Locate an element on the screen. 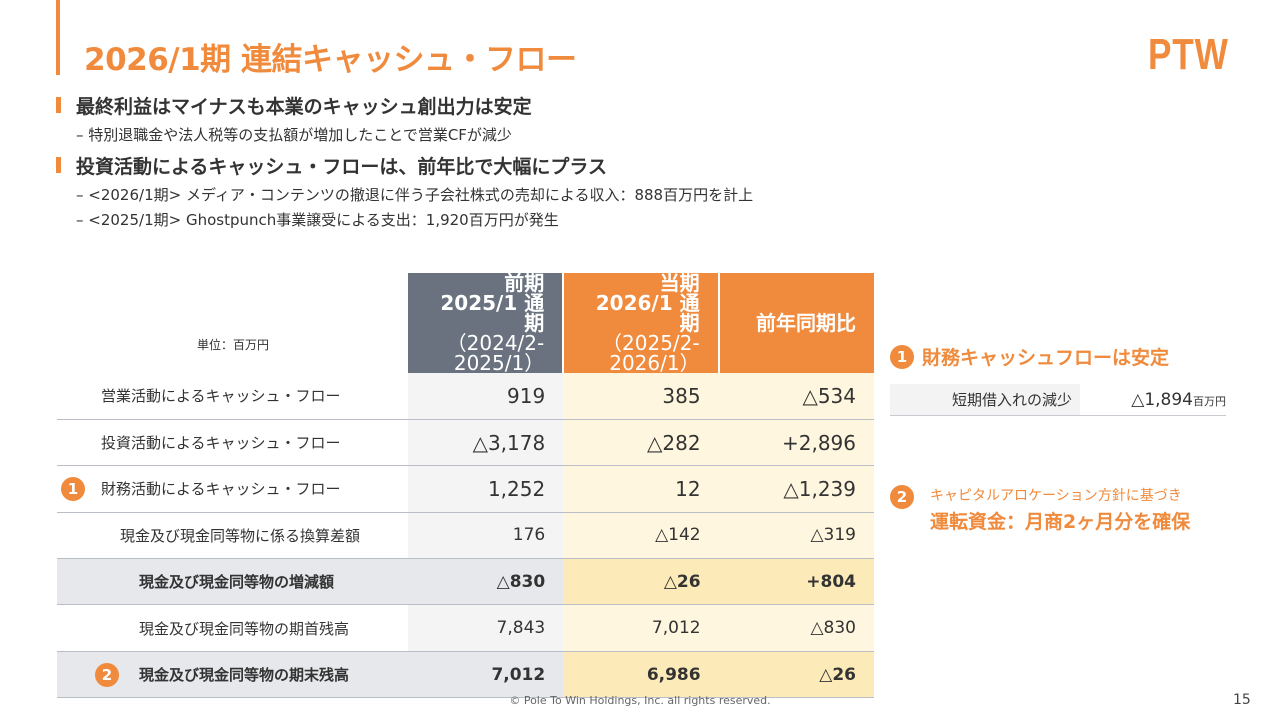  cell-value: △282 is located at coordinates (641, 443).